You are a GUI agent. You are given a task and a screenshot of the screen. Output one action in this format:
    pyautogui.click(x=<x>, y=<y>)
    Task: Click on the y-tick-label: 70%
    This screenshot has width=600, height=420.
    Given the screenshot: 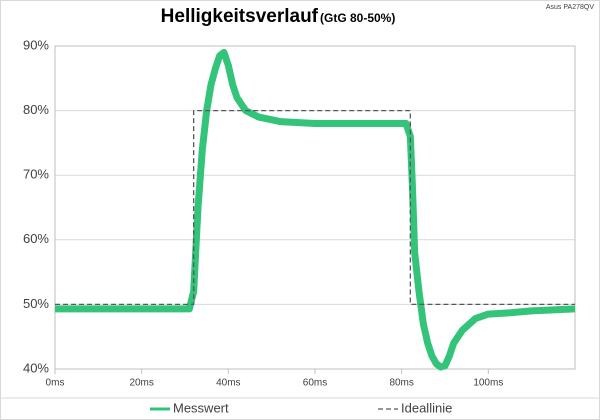 What is the action you would take?
    pyautogui.click(x=36, y=174)
    